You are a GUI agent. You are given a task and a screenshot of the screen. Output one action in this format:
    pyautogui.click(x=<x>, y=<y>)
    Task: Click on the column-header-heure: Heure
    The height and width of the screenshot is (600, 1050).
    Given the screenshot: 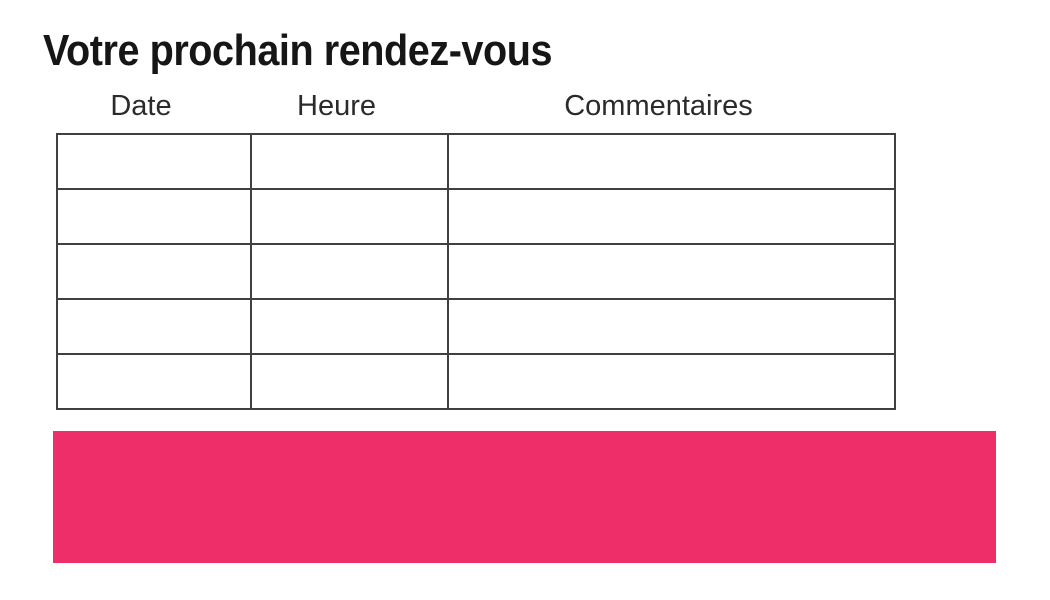 What is the action you would take?
    pyautogui.click(x=336, y=106)
    